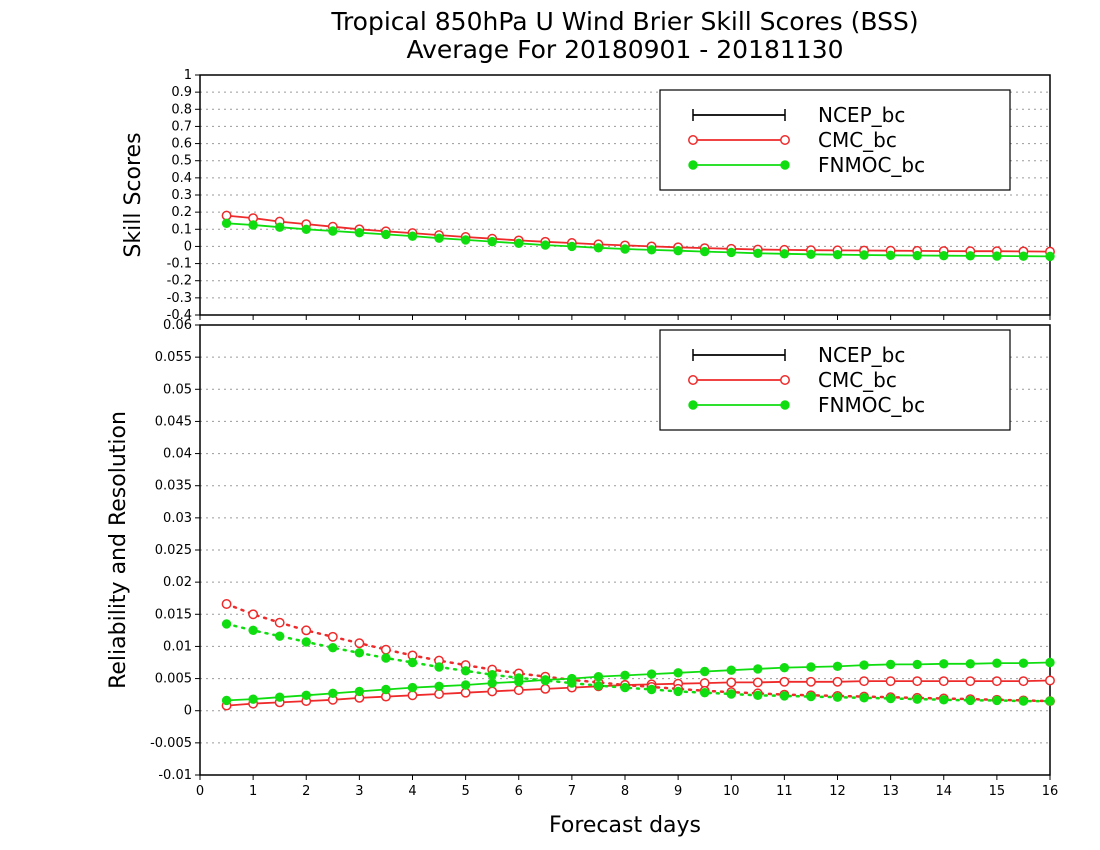  What do you see at coordinates (173, 357) in the screenshot?
I see `y-tick-label: 0.055` at bounding box center [173, 357].